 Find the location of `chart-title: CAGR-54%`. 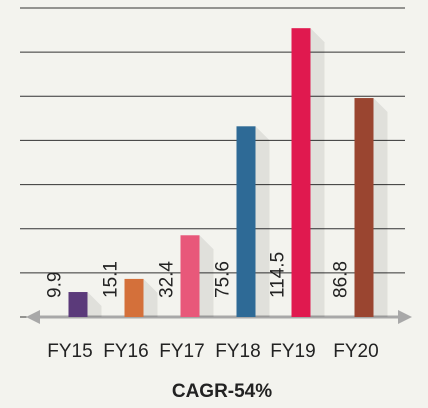

chart-title: CAGR-54% is located at coordinates (222, 391).